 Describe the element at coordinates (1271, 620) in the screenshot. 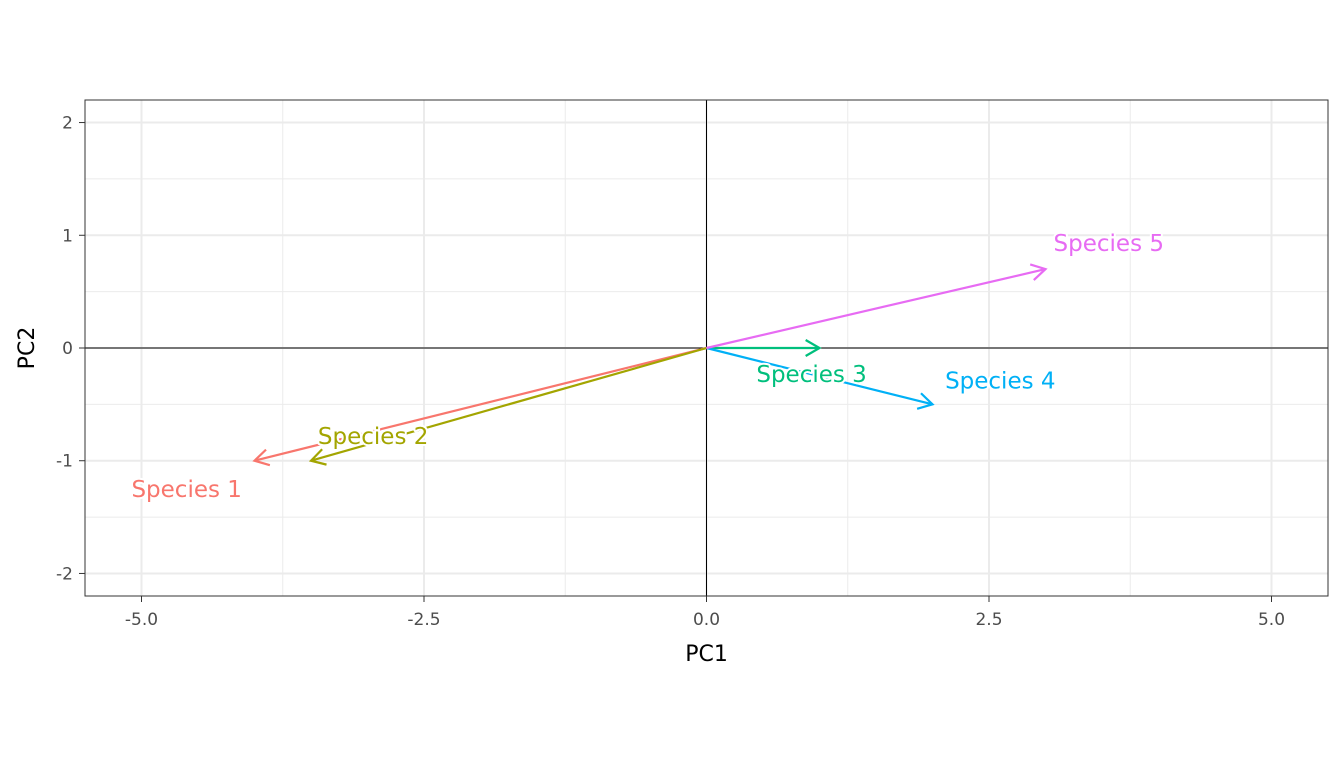

I see `x-tick-label: 5.0` at that location.